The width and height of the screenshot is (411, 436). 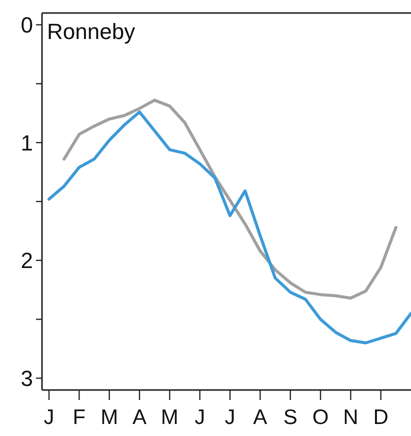 I want to click on y-tick-label: 3, so click(x=26, y=378).